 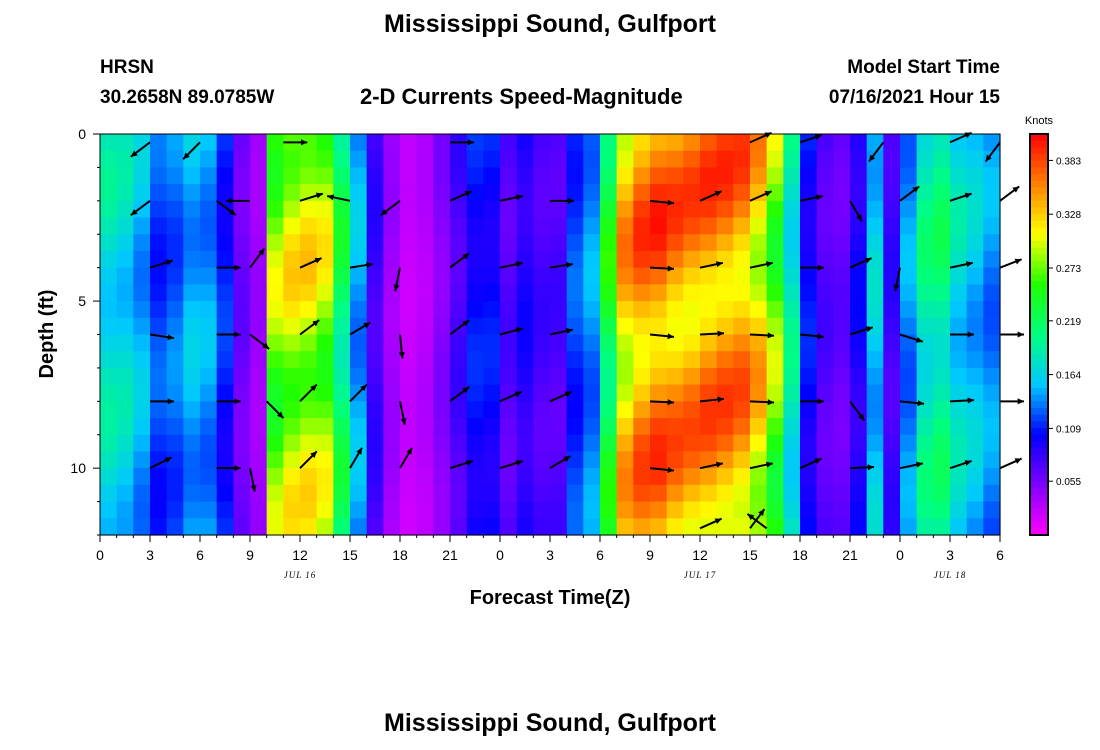 I want to click on colorbar-tick-label: 0.055, so click(x=1068, y=482).